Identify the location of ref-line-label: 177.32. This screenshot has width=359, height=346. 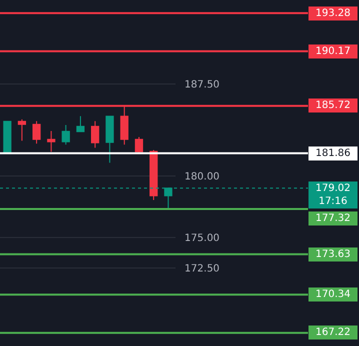
(333, 218).